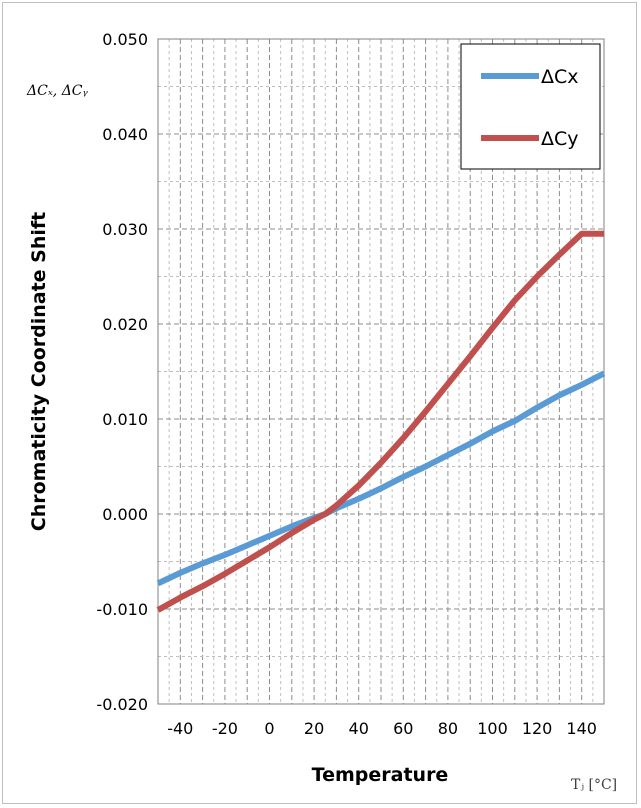 The image size is (641, 808). What do you see at coordinates (560, 139) in the screenshot?
I see `legend-label-dcy: ΔCy` at bounding box center [560, 139].